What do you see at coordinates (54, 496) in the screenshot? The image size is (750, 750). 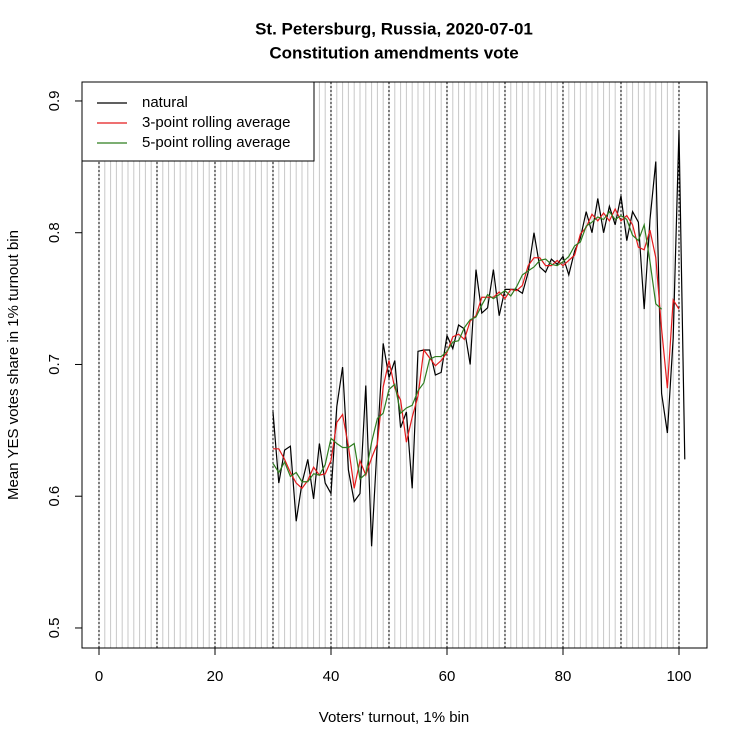 I see `y-tick-label: 0.6` at bounding box center [54, 496].